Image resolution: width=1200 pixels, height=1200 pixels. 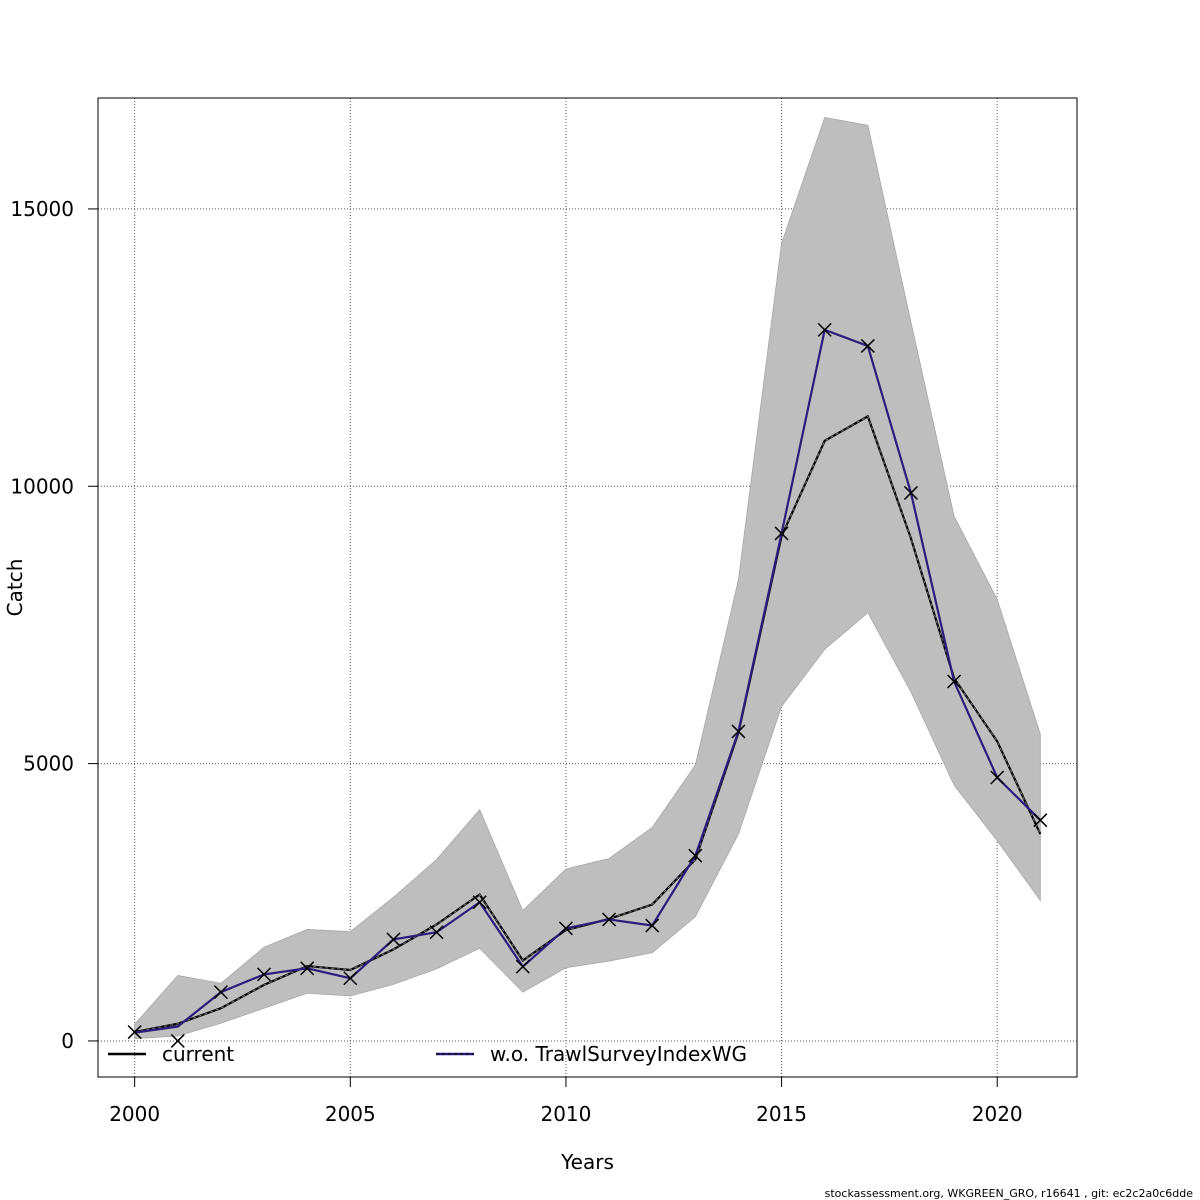 I want to click on x-tick-label: 2010, so click(x=565, y=1114).